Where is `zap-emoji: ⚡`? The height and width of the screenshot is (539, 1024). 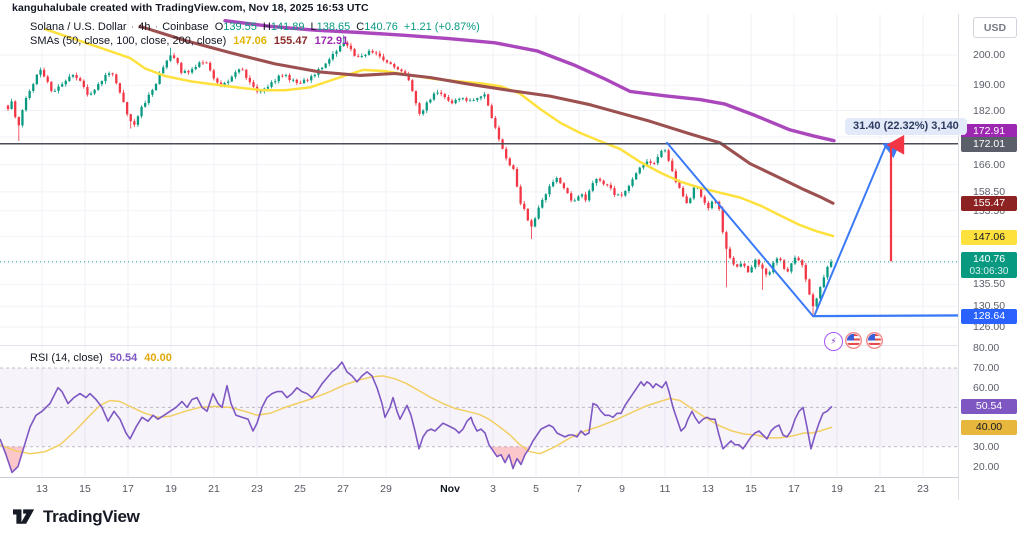
zap-emoji: ⚡ is located at coordinates (833, 341).